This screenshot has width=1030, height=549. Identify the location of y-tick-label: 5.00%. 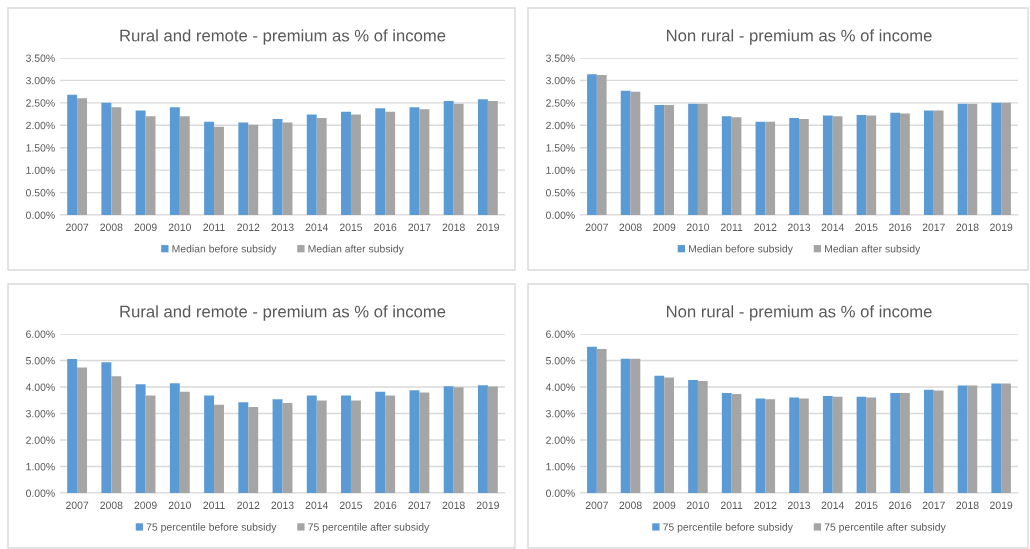
(40, 361).